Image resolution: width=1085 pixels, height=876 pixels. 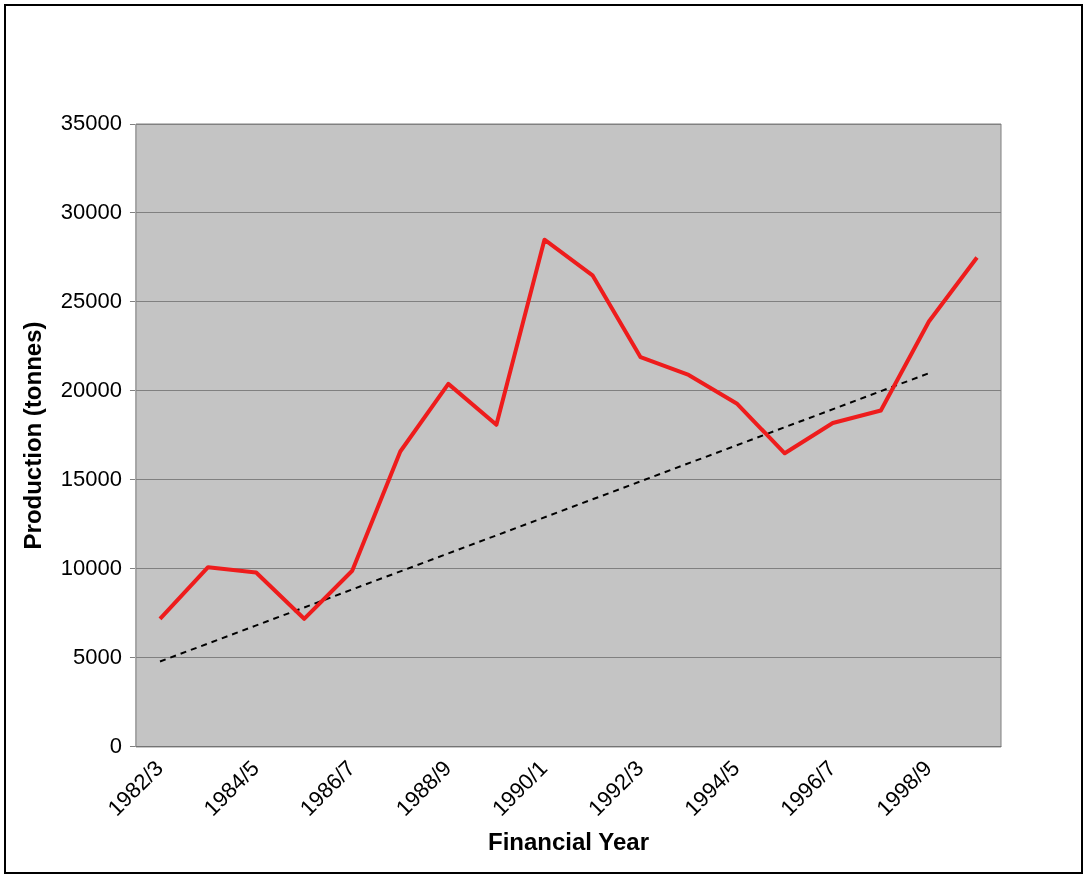 What do you see at coordinates (91, 390) in the screenshot?
I see `y-tick-label: 20000` at bounding box center [91, 390].